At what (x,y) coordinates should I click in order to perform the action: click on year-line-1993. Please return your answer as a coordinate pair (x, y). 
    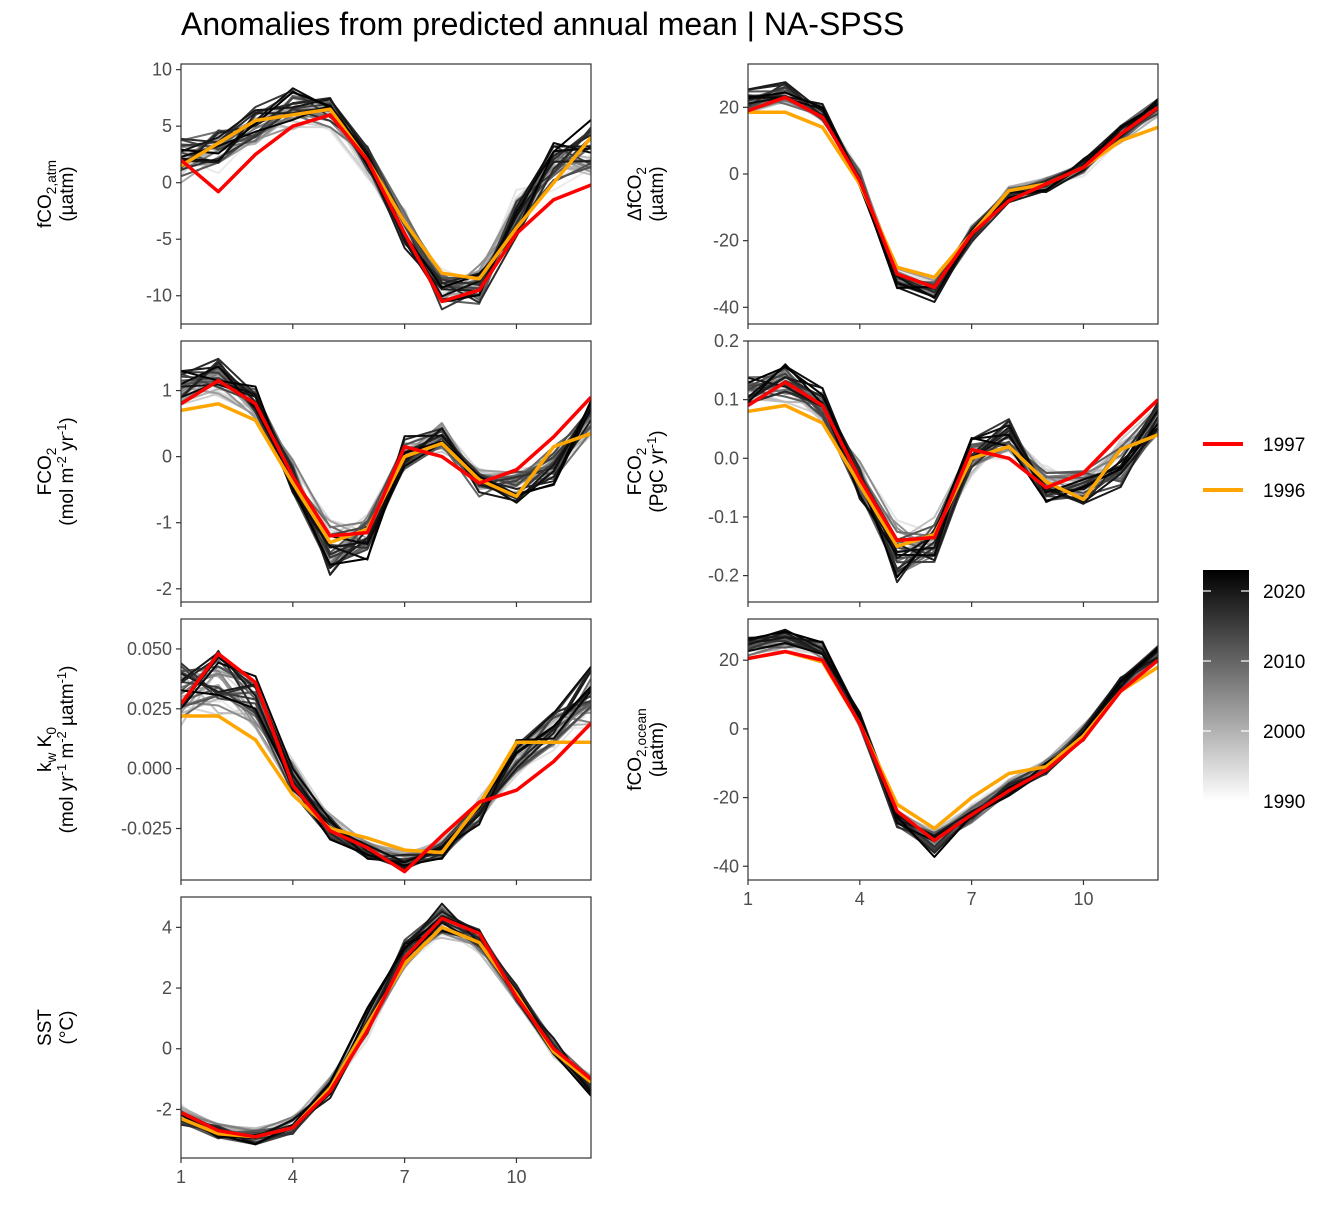
    Looking at the image, I should click on (953, 737).